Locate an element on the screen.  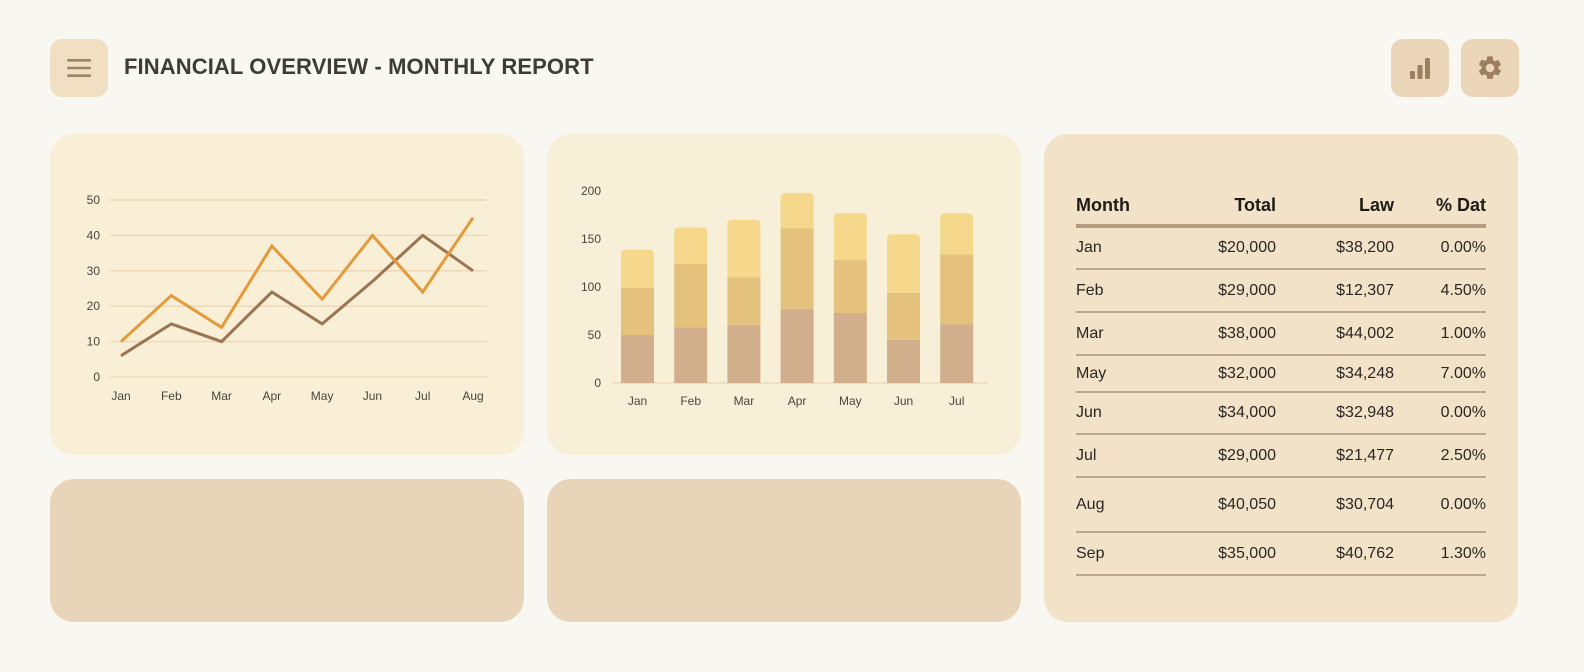
settings-button is located at coordinates (1490, 68).